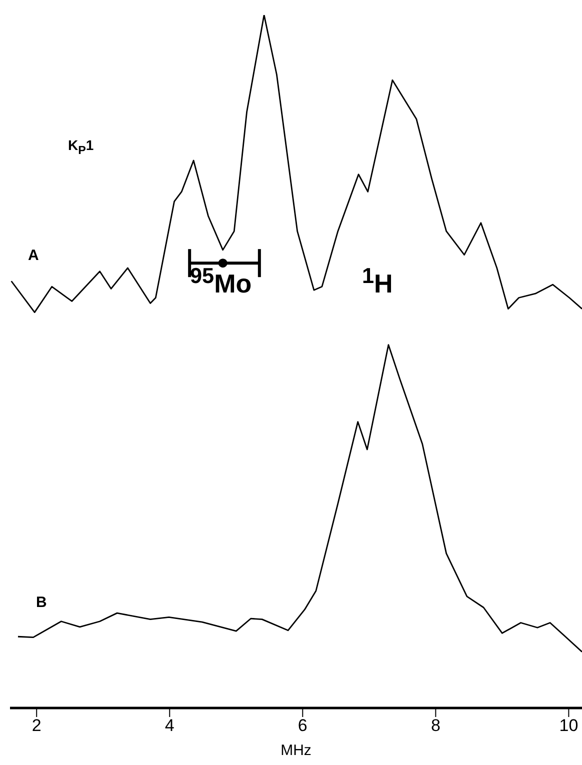 The height and width of the screenshot is (765, 582). What do you see at coordinates (81, 147) in the screenshot?
I see `annotation: K$_{P}$1` at bounding box center [81, 147].